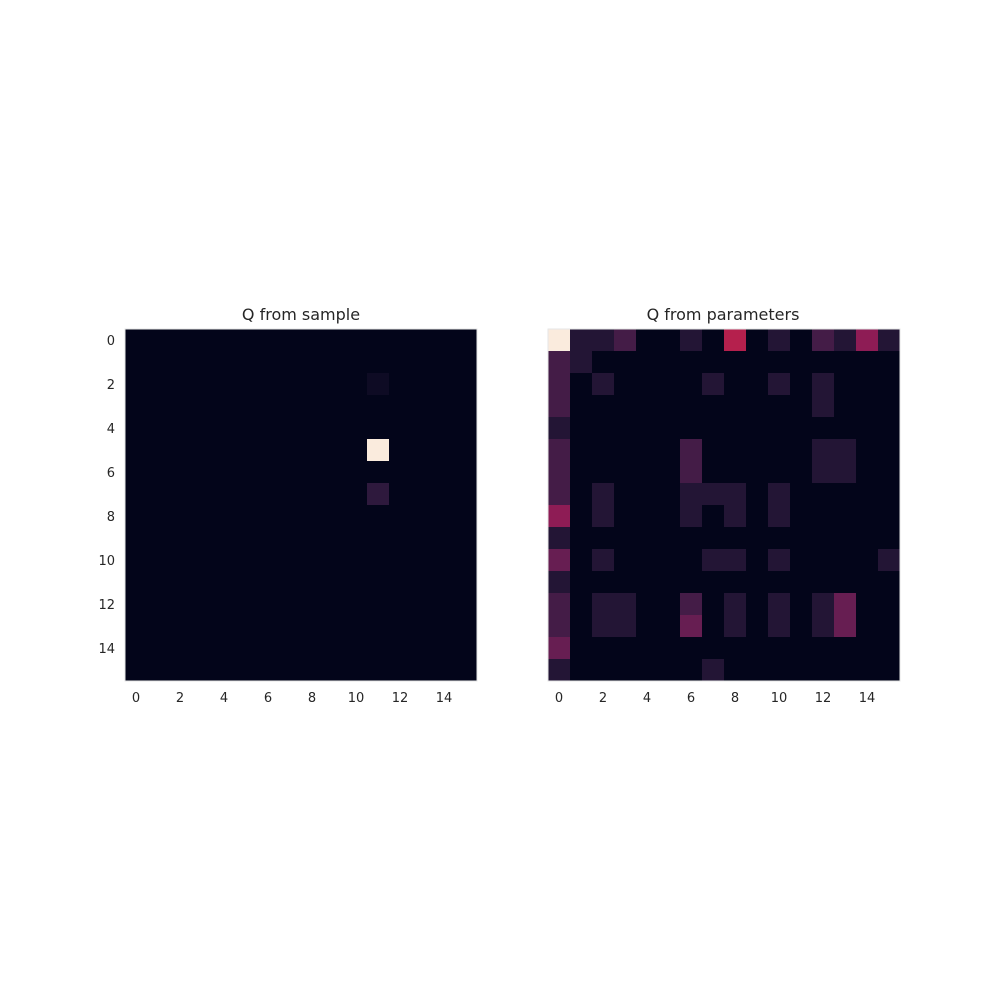 This screenshot has height=1000, width=1000. What do you see at coordinates (312, 698) in the screenshot?
I see `x-tick-label: 8` at bounding box center [312, 698].